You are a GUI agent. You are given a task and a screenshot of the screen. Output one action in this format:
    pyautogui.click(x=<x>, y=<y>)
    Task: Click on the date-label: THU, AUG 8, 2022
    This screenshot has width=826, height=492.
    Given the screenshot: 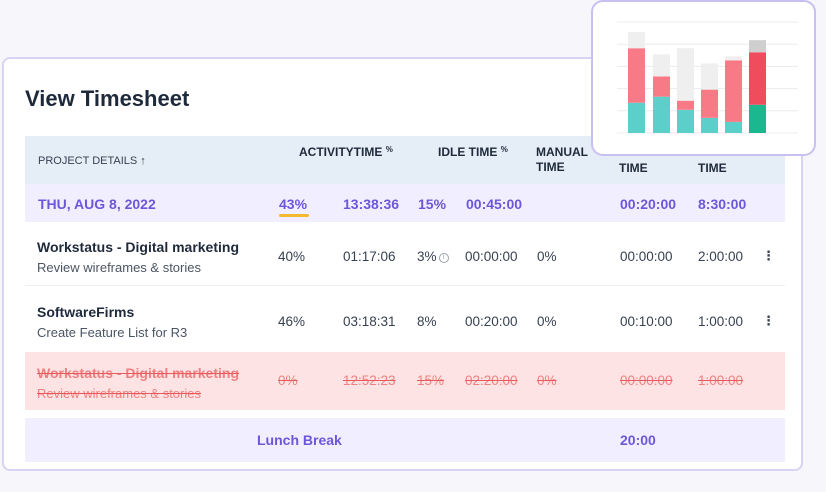 What is the action you would take?
    pyautogui.click(x=97, y=204)
    